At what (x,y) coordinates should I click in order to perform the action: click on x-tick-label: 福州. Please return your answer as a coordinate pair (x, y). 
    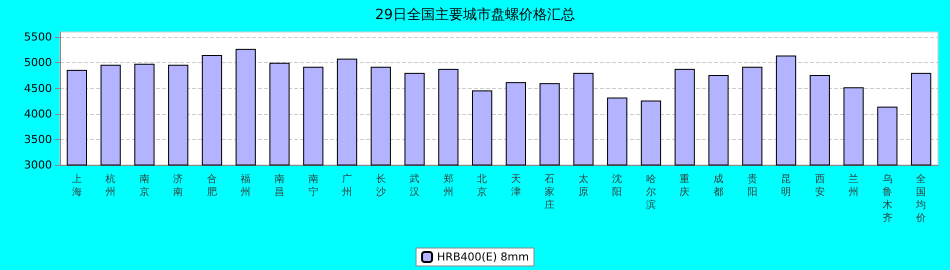
    Looking at the image, I should click on (245, 185).